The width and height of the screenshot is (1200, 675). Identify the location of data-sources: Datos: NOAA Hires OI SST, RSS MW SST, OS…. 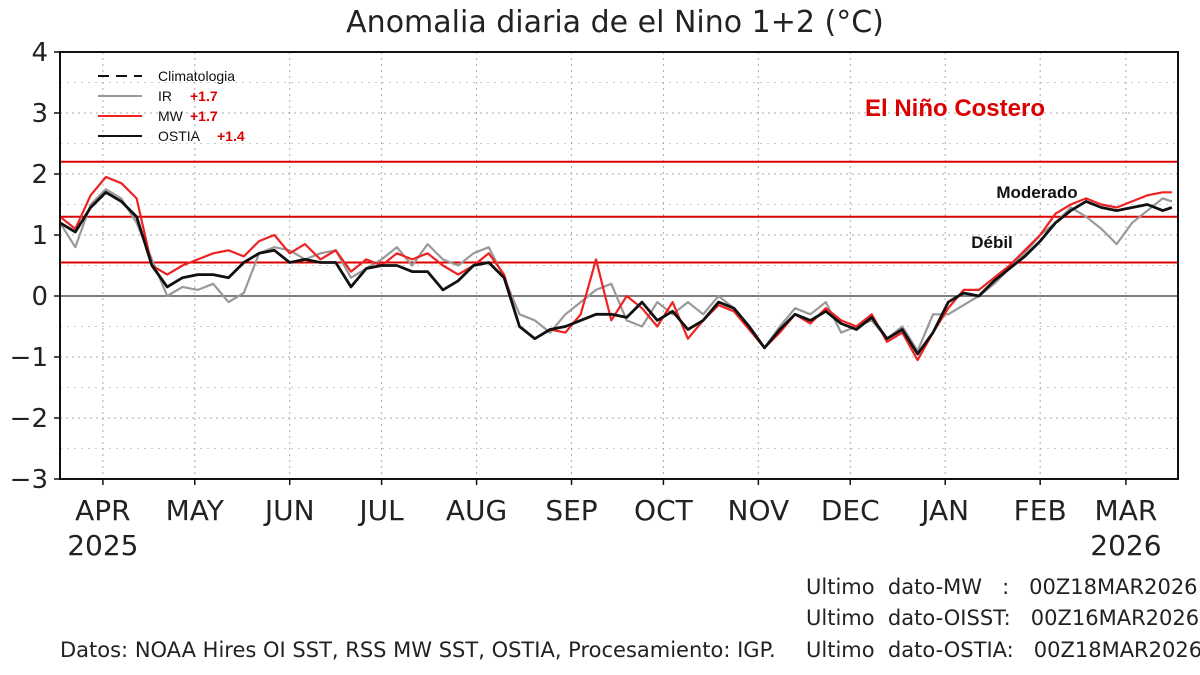
(418, 650).